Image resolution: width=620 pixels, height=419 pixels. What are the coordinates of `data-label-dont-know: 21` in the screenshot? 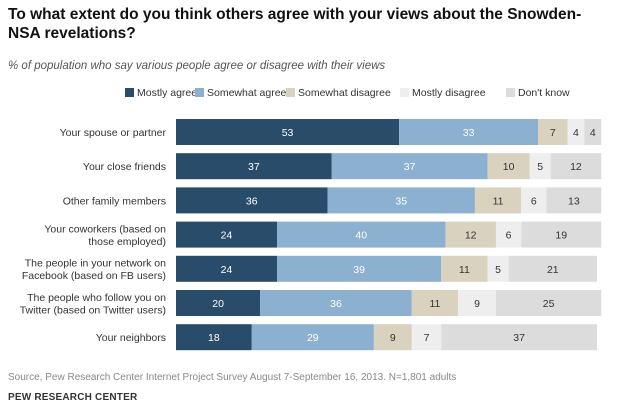 It's located at (553, 270).